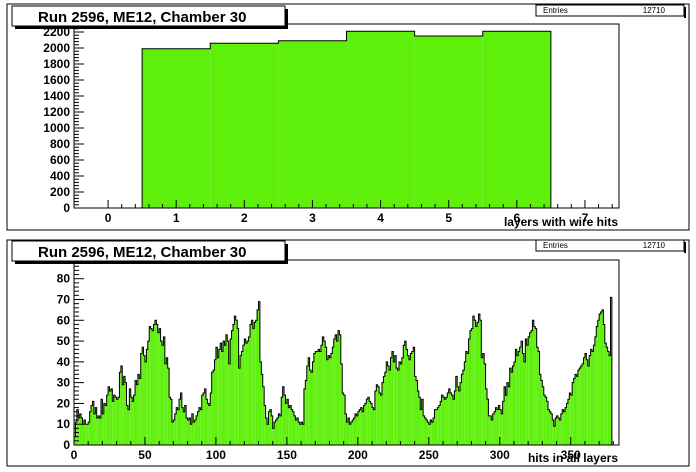 The image size is (696, 472). What do you see at coordinates (358, 455) in the screenshot?
I see `x-tick-label: 200` at bounding box center [358, 455].